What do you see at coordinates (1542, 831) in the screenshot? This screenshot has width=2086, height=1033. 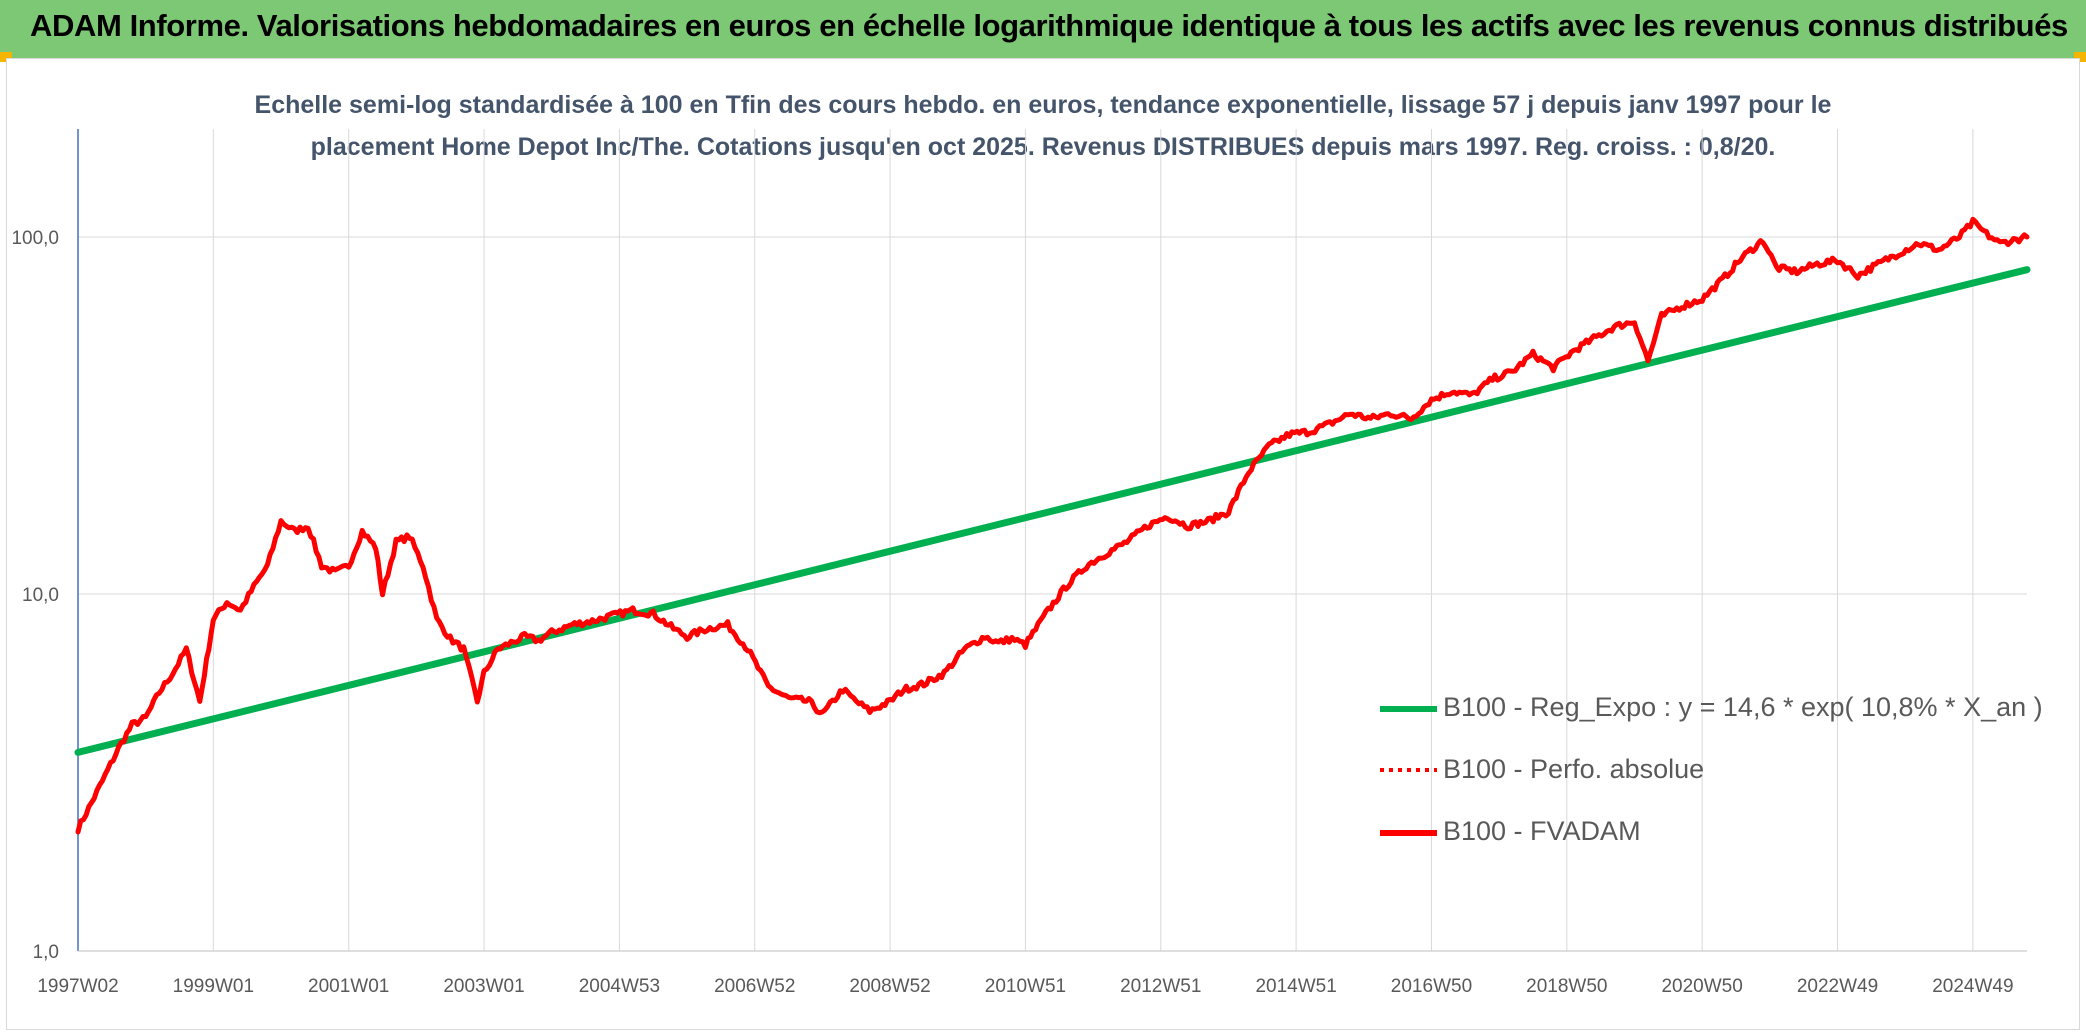 I see `legend-label-fvadam: B100 - FVADAM` at bounding box center [1542, 831].